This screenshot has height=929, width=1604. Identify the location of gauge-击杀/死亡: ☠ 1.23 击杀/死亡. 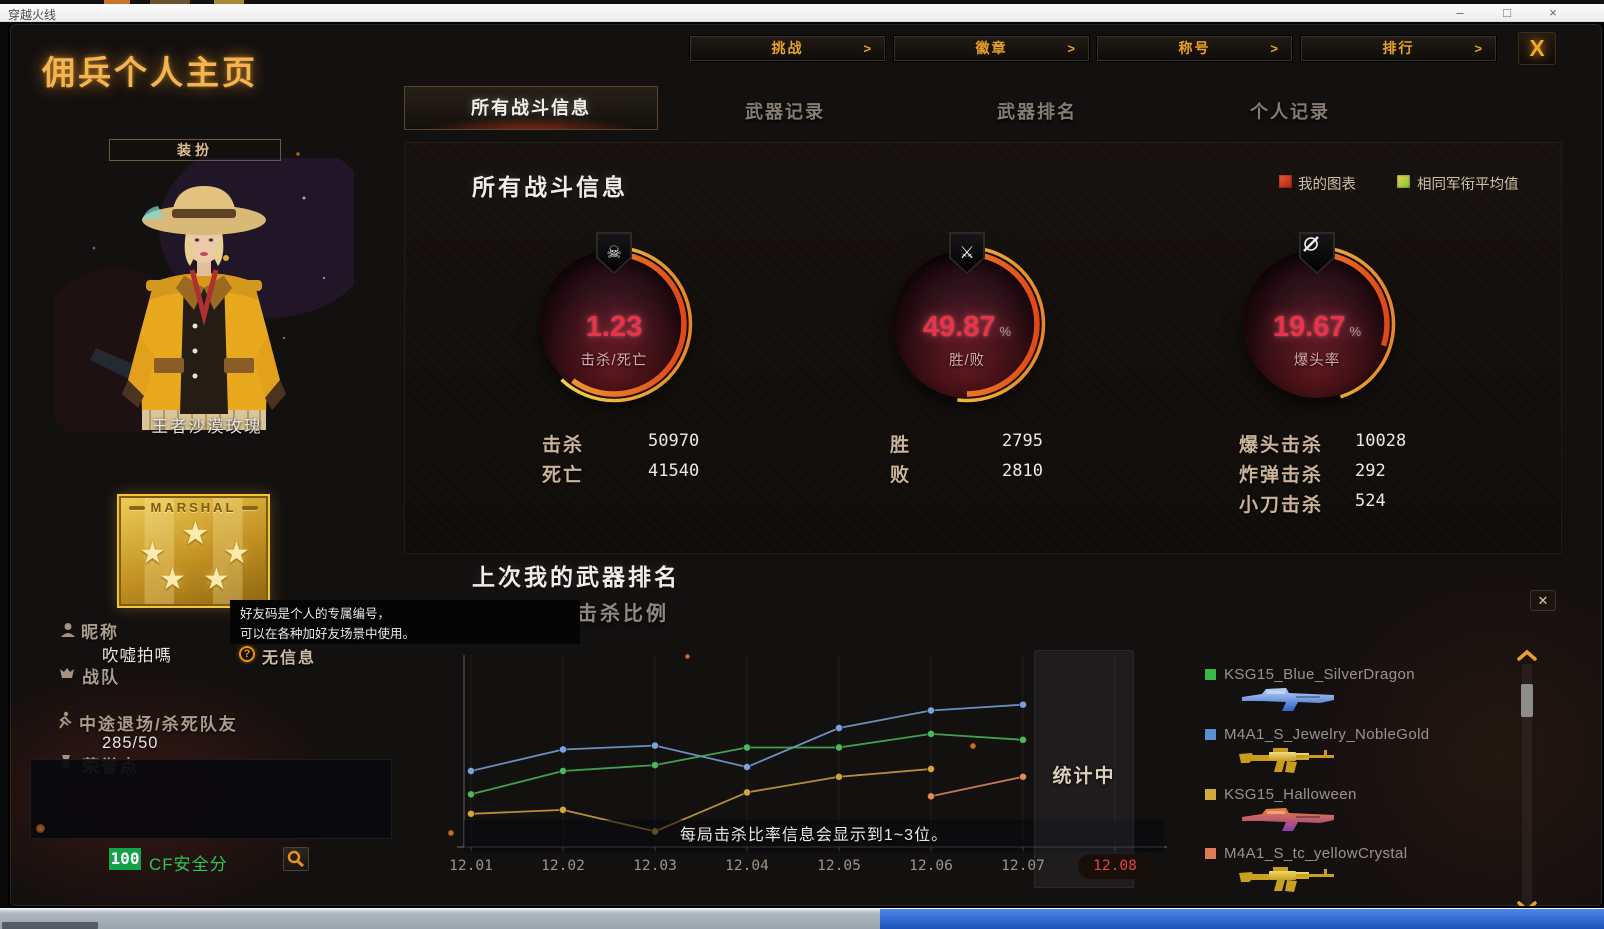
(614, 320).